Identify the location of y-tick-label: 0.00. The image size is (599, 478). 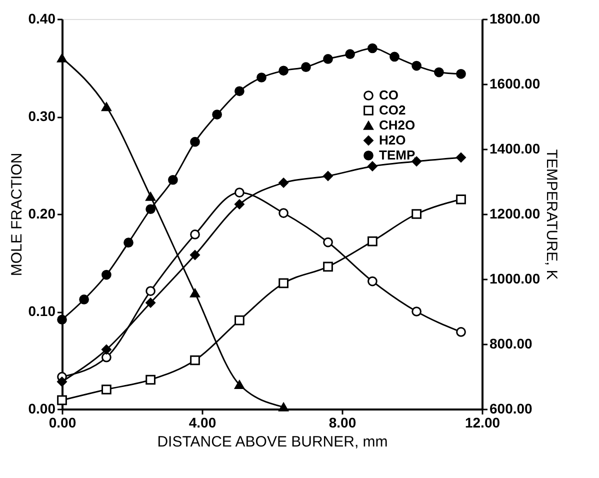
(42, 408).